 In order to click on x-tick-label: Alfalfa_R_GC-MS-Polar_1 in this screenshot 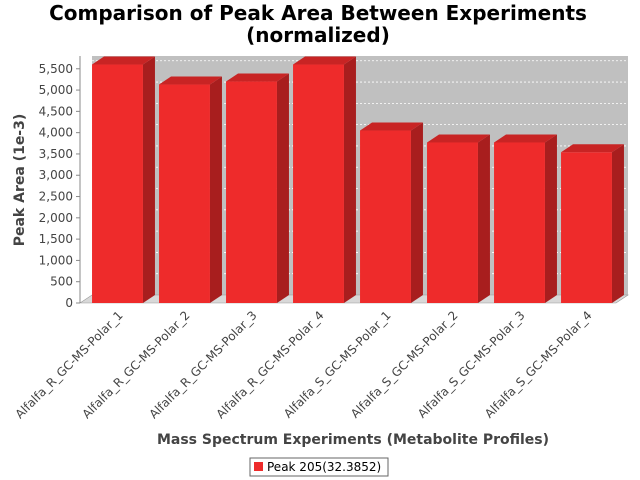, I will do `click(68, 364)`.